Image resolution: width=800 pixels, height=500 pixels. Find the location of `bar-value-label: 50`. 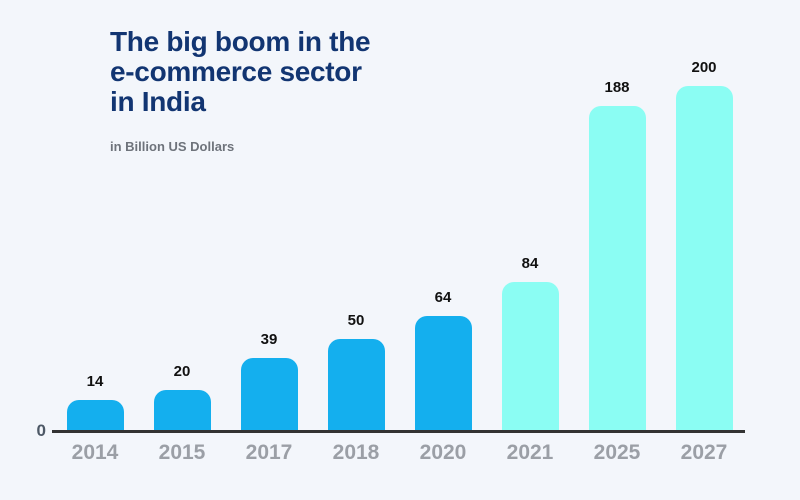

bar-value-label: 50 is located at coordinates (356, 320).